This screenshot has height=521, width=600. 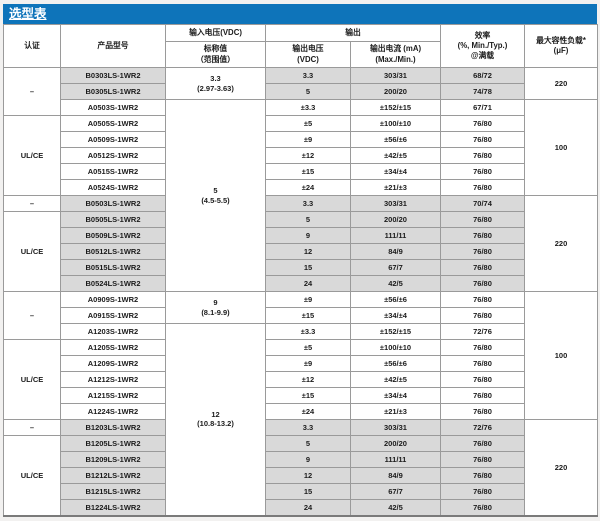 I want to click on efficiency-cell: 68/72, so click(x=482, y=75).